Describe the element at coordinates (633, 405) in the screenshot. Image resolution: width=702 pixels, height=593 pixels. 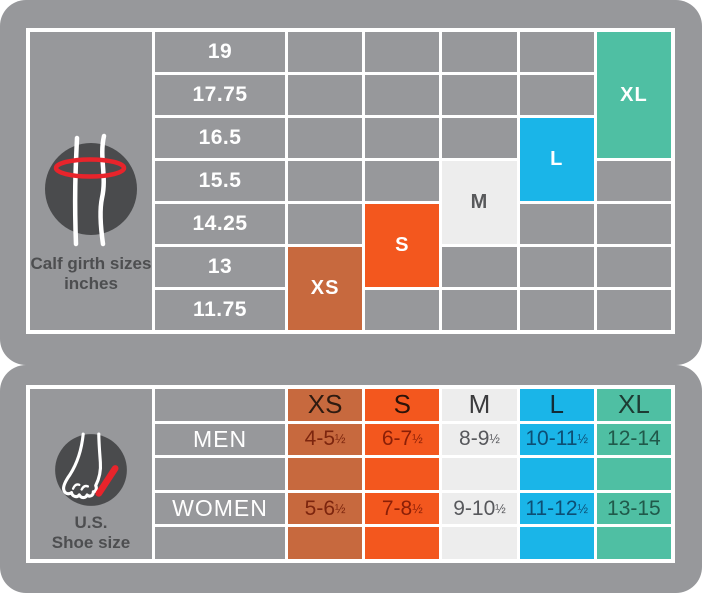
I see `shoe-header-xl: XL` at that location.